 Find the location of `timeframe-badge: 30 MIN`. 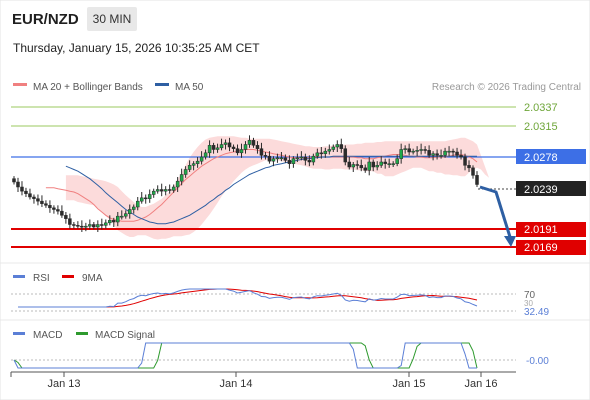

timeframe-badge: 30 MIN is located at coordinates (112, 19).